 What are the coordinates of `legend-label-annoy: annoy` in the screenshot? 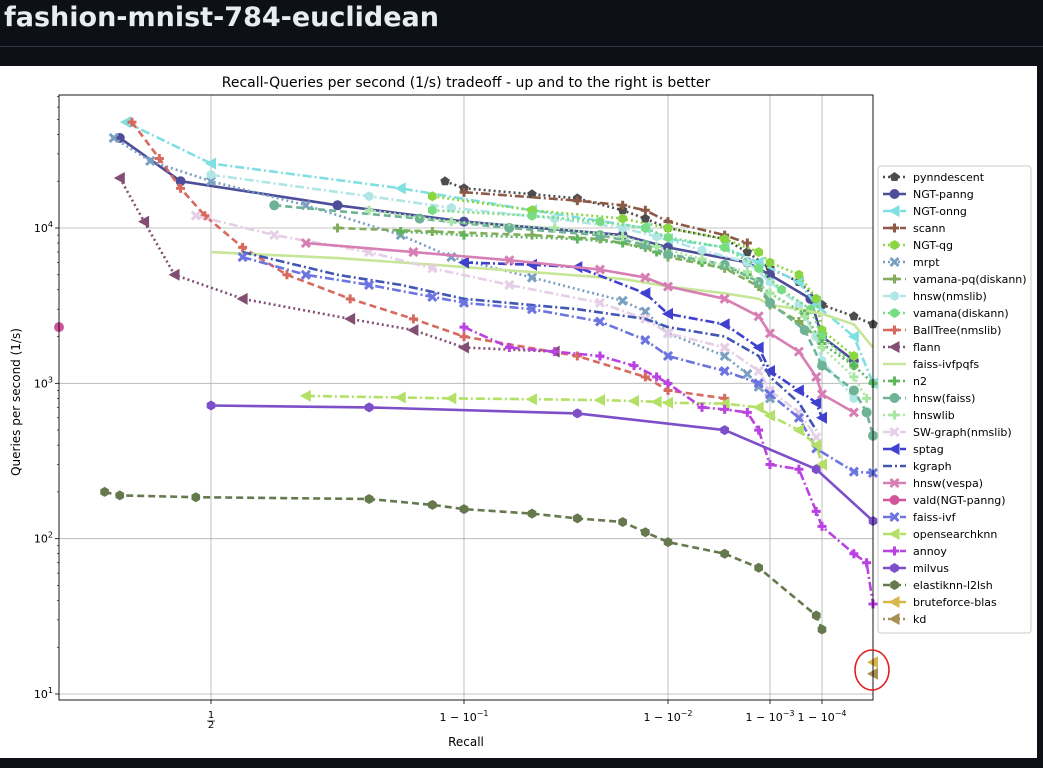 It's located at (930, 551).